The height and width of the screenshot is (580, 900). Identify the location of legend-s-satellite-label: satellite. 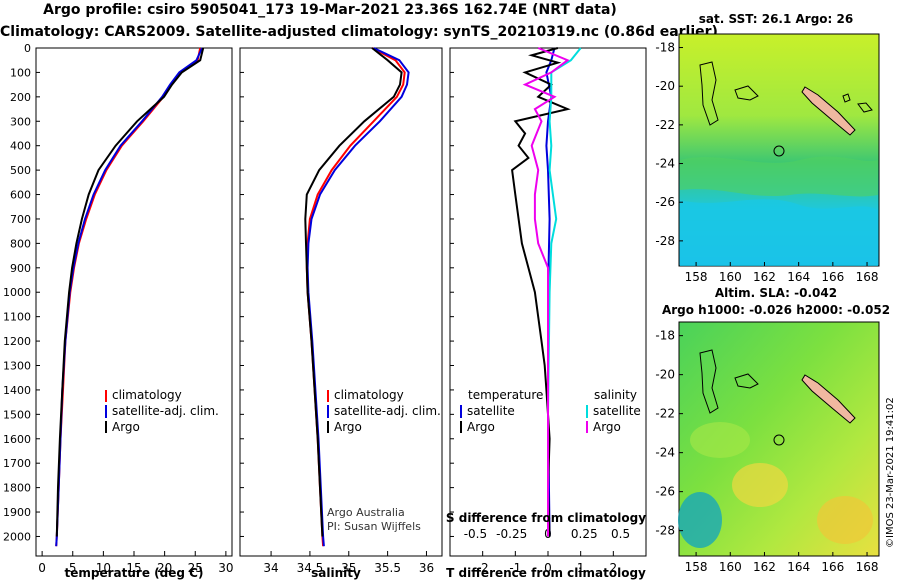
(617, 411).